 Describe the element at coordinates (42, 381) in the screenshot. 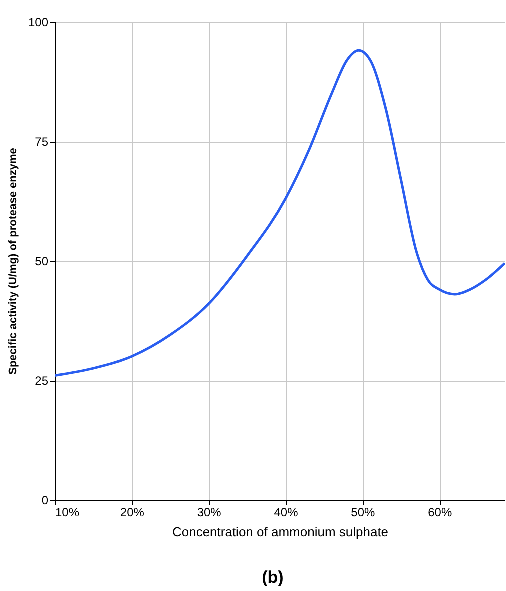

I see `y-tick-label: 25` at that location.